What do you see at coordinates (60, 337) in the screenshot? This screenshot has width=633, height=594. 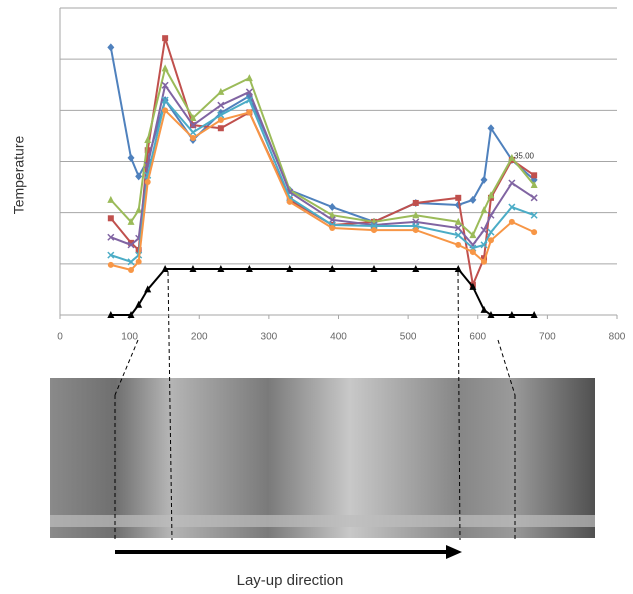 I see `x-tick-label: 0` at bounding box center [60, 337].